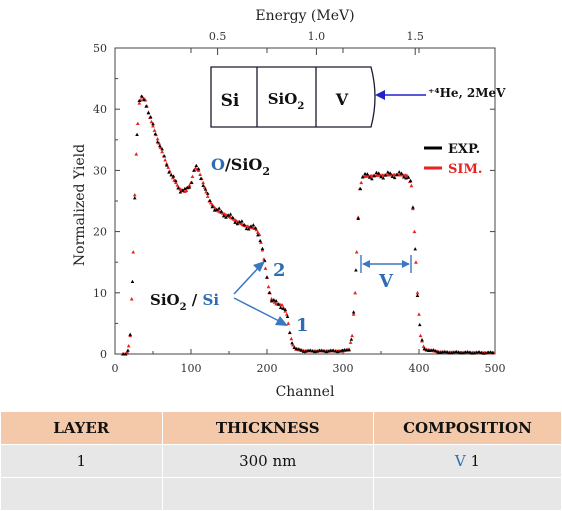 The image size is (562, 511). What do you see at coordinates (100, 232) in the screenshot?
I see `y-tick-label: 20` at bounding box center [100, 232].